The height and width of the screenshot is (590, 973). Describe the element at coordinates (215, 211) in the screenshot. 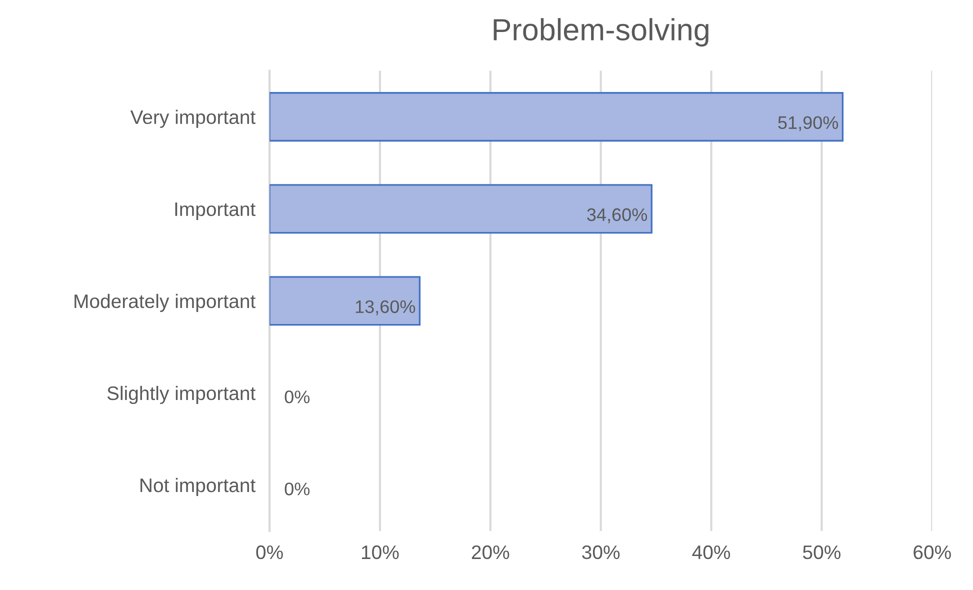

I see `y-tick-label: Important` at that location.